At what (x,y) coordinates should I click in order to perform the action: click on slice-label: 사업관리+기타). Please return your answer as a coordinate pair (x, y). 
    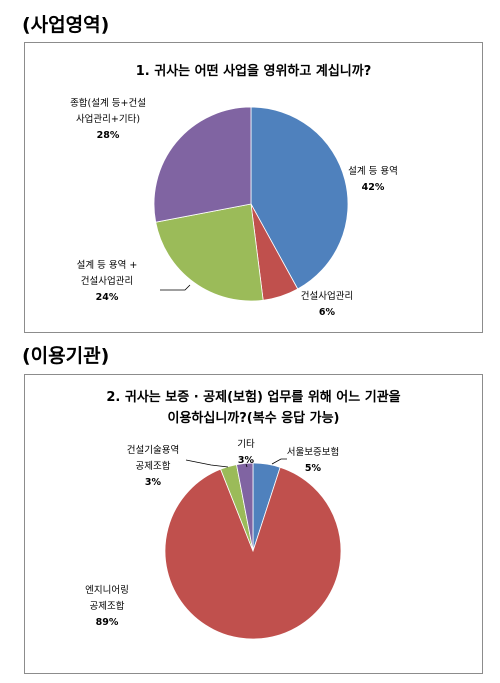
    Looking at the image, I should click on (108, 119).